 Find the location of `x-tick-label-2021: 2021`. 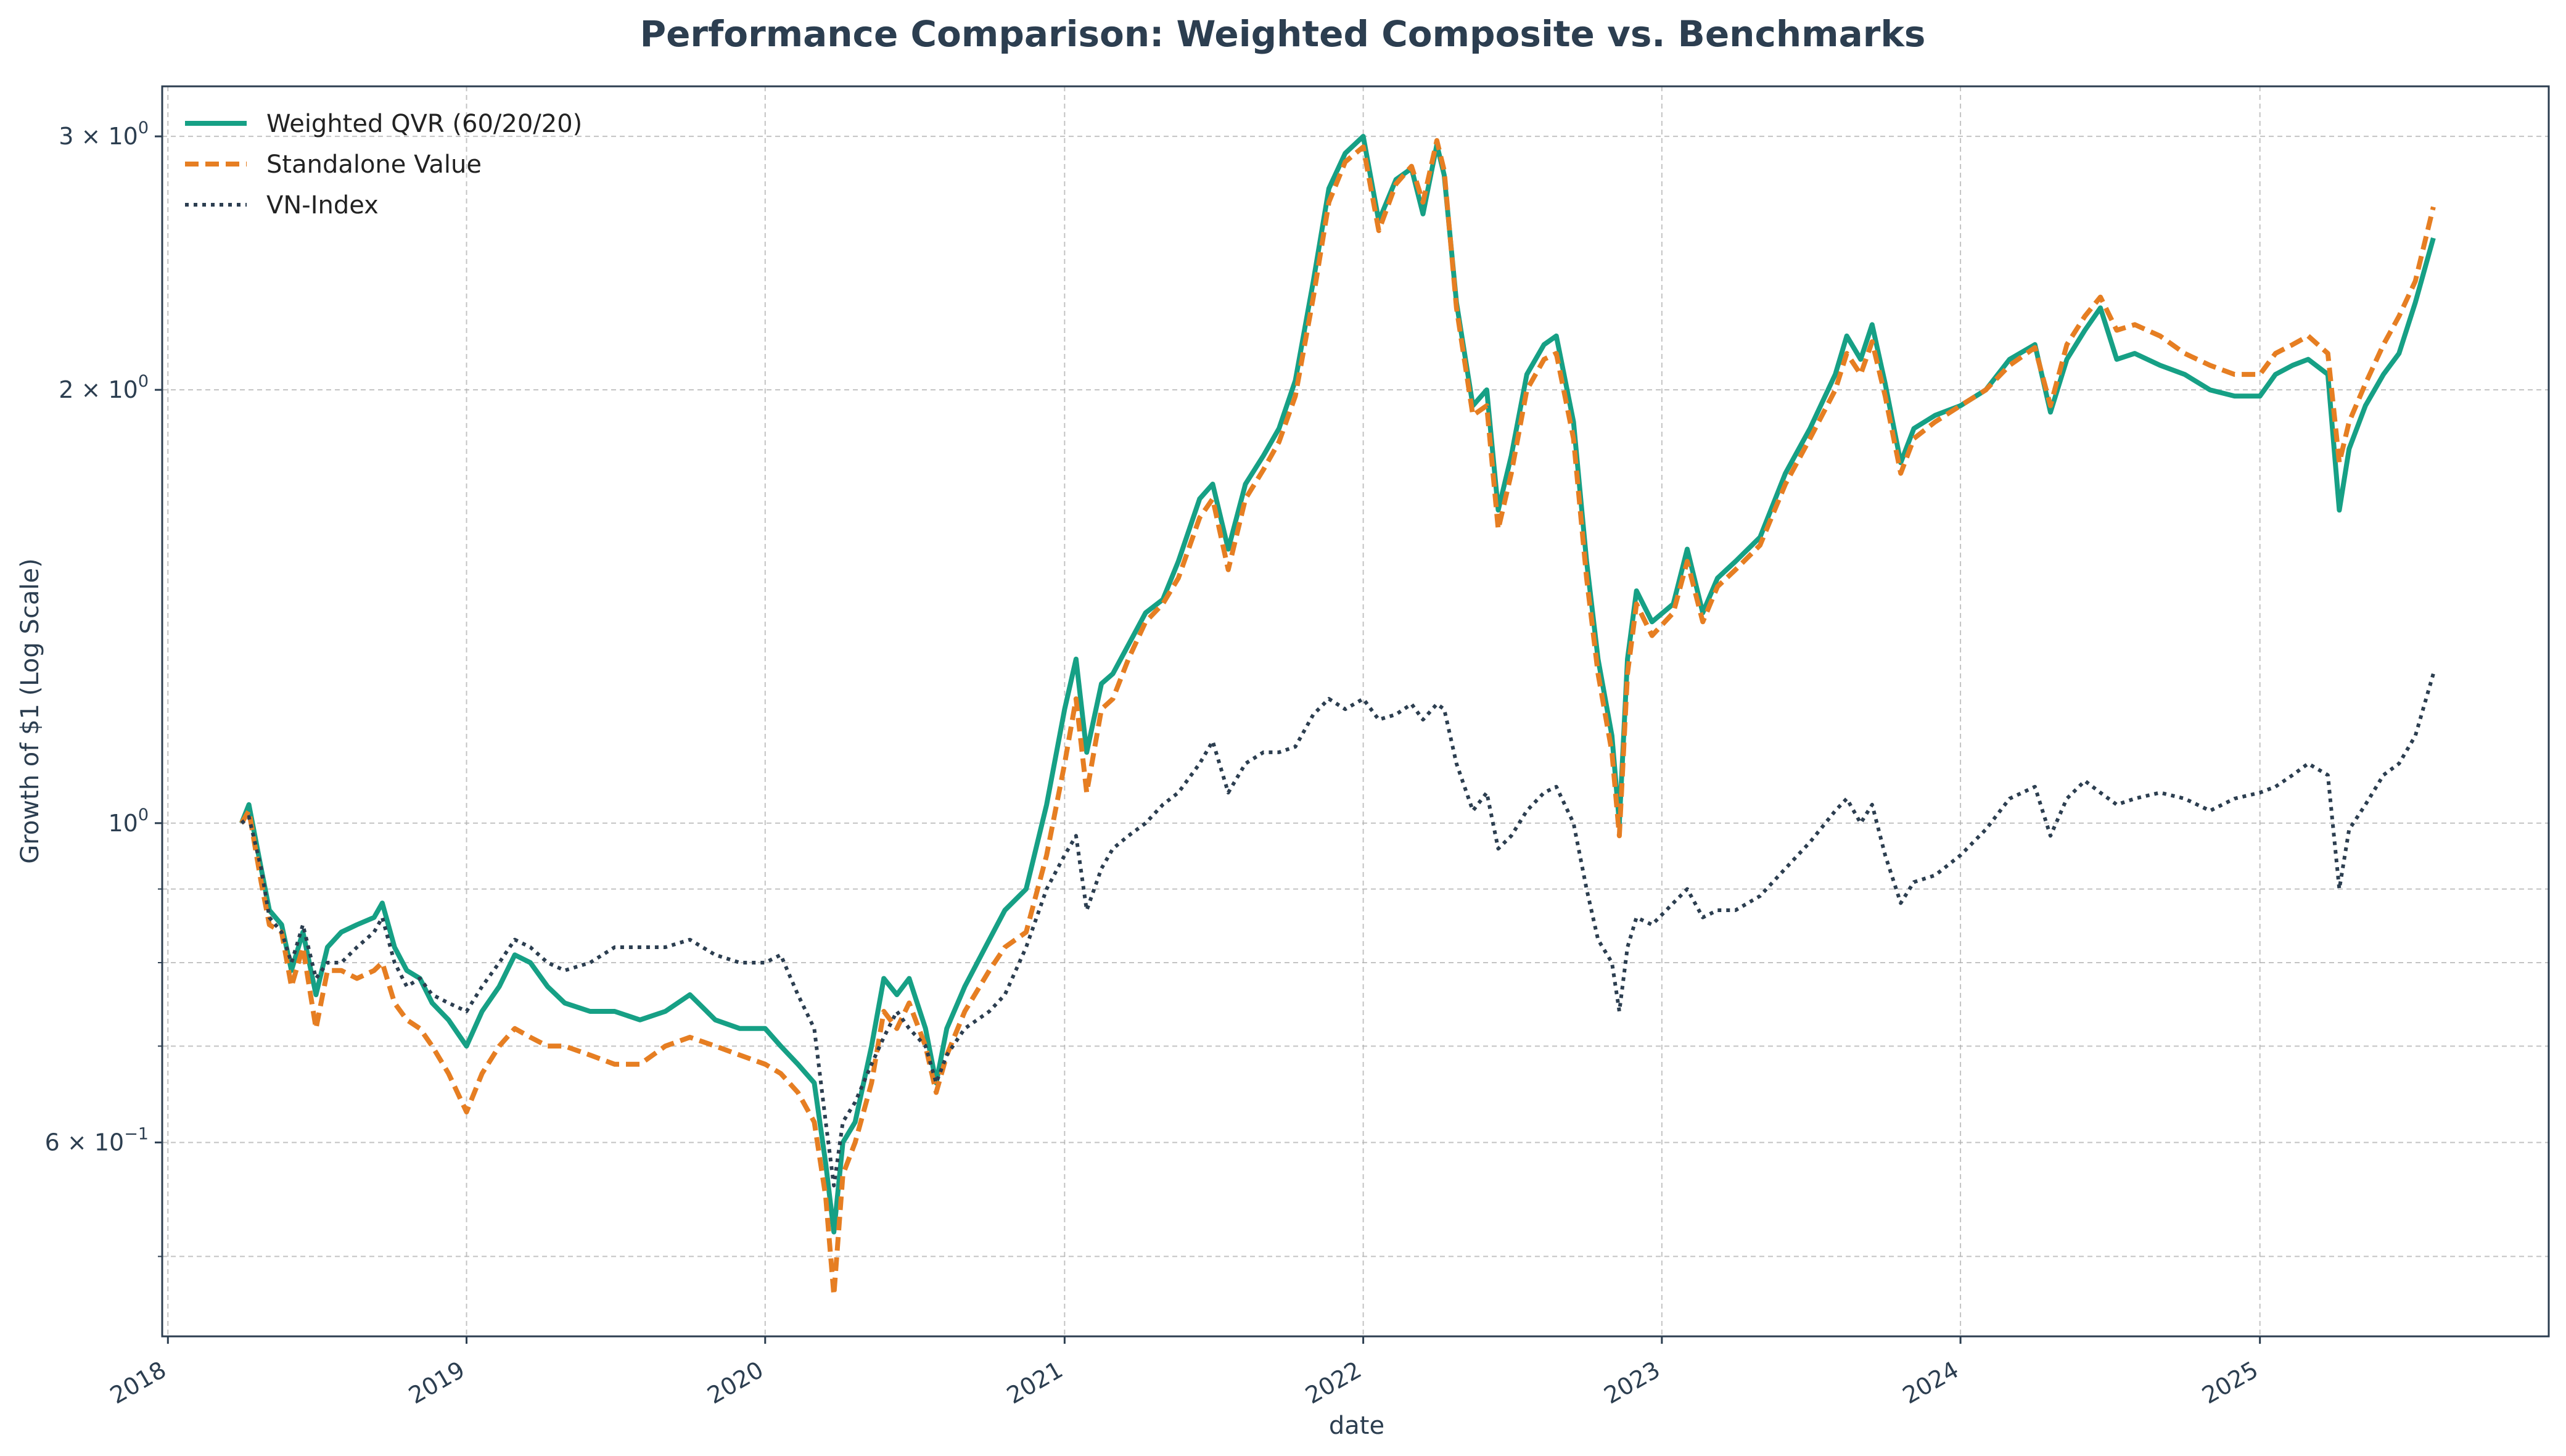

x-tick-label-2021: 2021 is located at coordinates (1034, 1382).